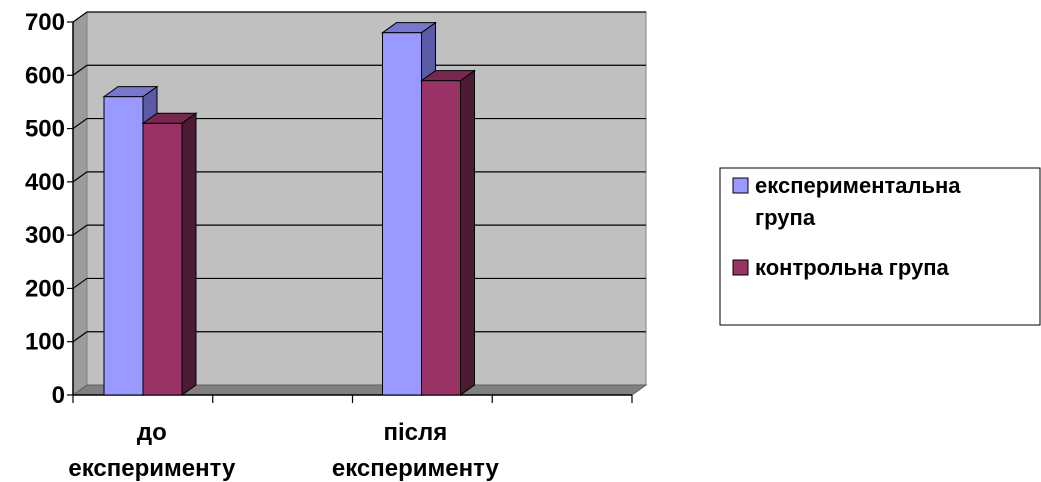 The image size is (1041, 482). Describe the element at coordinates (45, 129) in the screenshot. I see `y-tick-label: 500` at that location.